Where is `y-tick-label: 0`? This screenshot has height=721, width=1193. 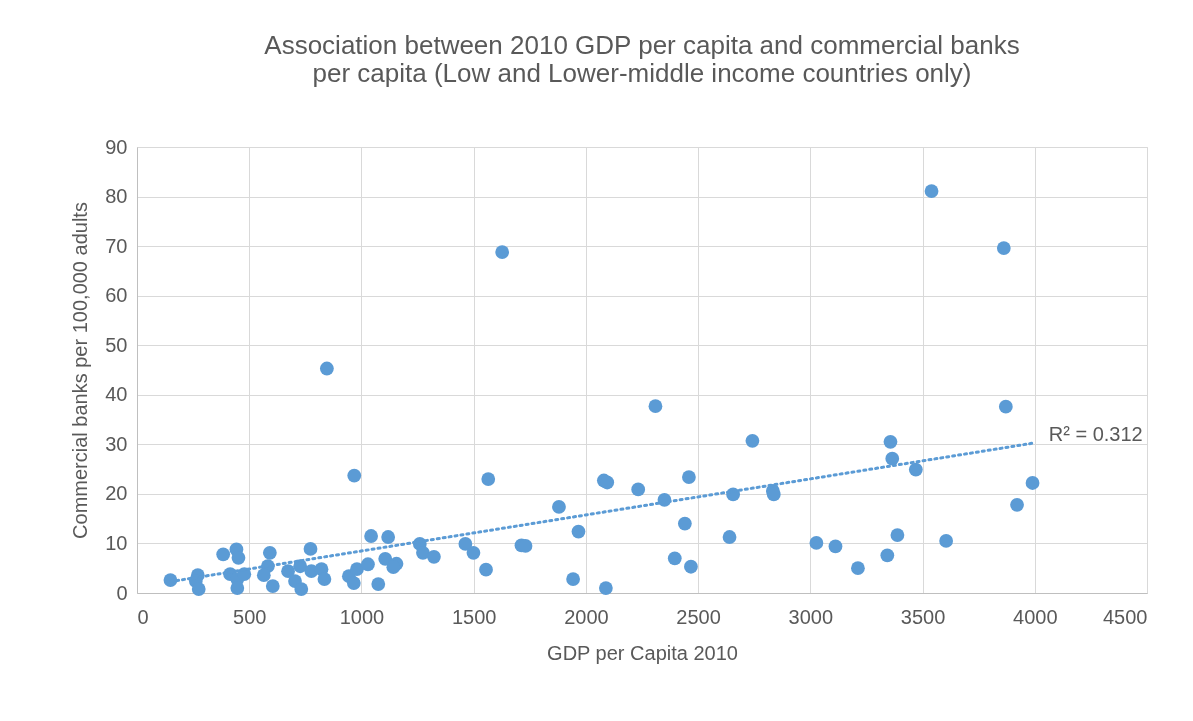
y-tick-label: 0 is located at coordinates (122, 592).